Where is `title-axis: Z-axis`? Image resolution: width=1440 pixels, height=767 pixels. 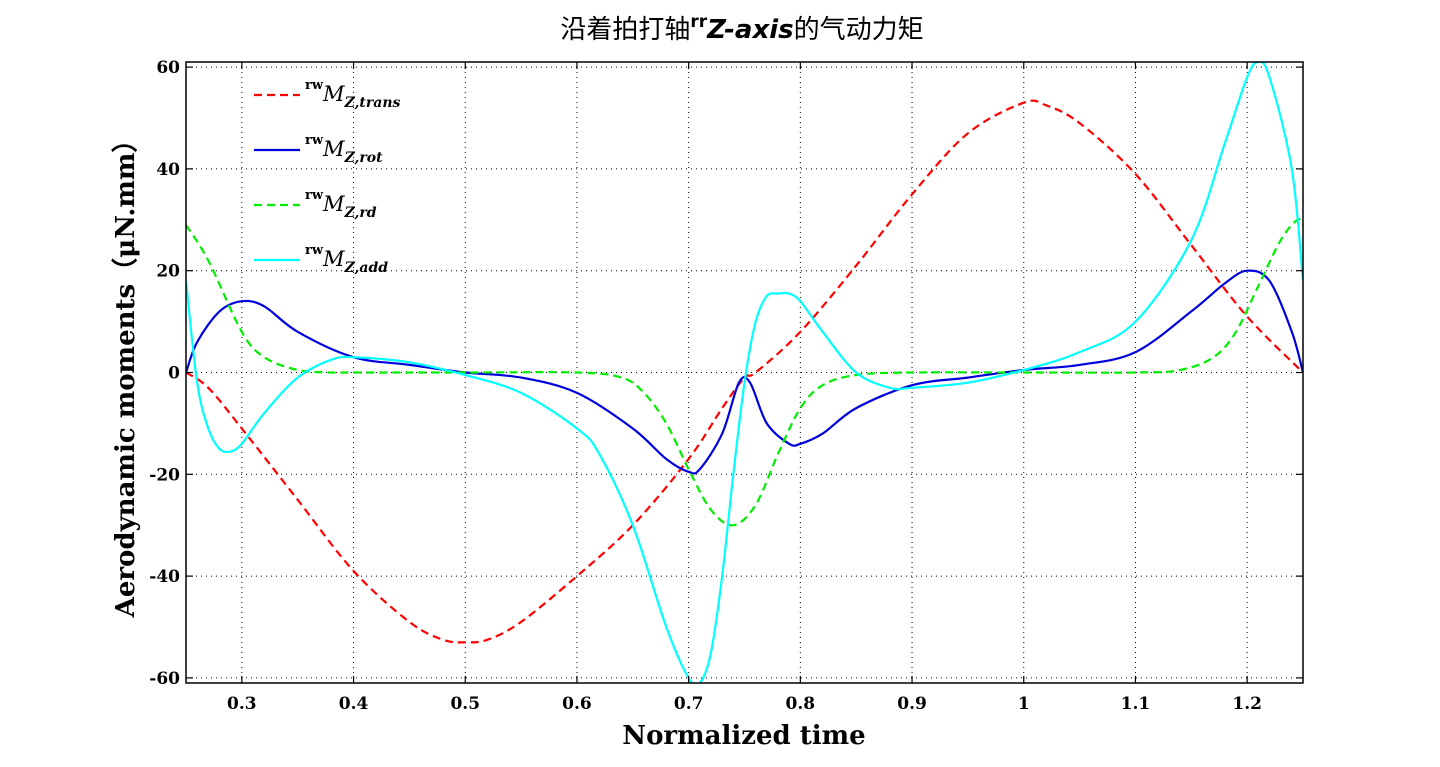 title-axis: Z-axis is located at coordinates (749, 30).